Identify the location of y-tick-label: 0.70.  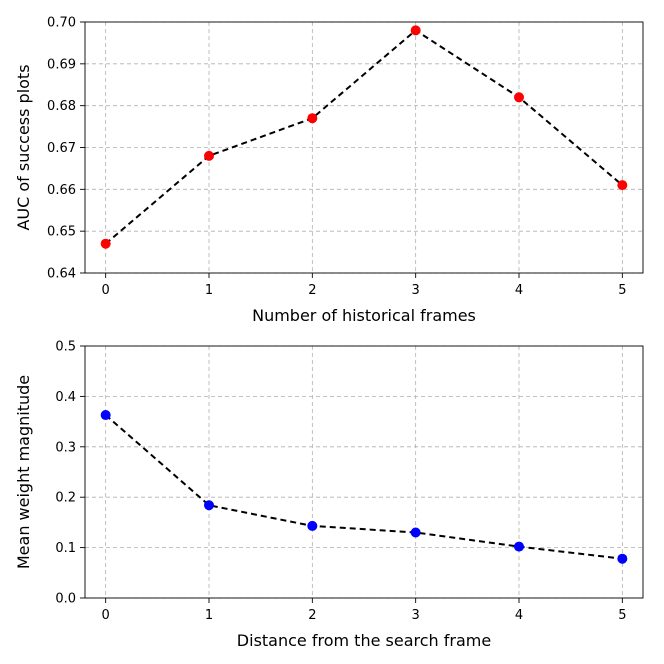
(61, 23).